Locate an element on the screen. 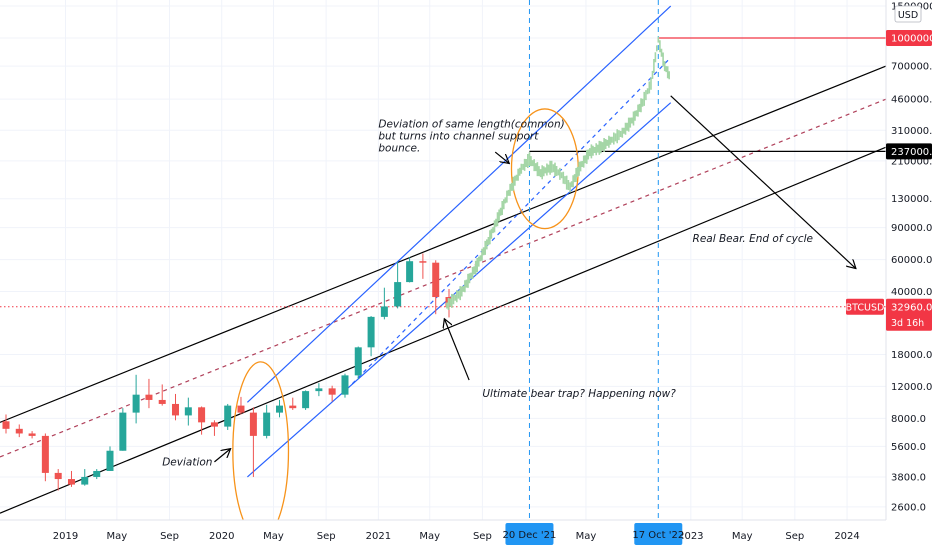 The height and width of the screenshot is (555, 932). price-tick-label: 8000.0 is located at coordinates (908, 419).